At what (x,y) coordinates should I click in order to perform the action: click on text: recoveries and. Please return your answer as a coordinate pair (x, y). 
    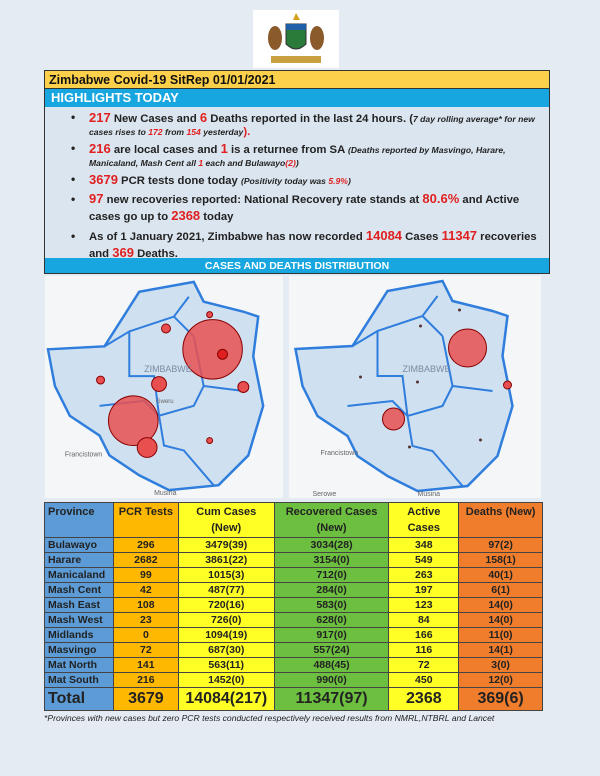
    Looking at the image, I should click on (313, 245).